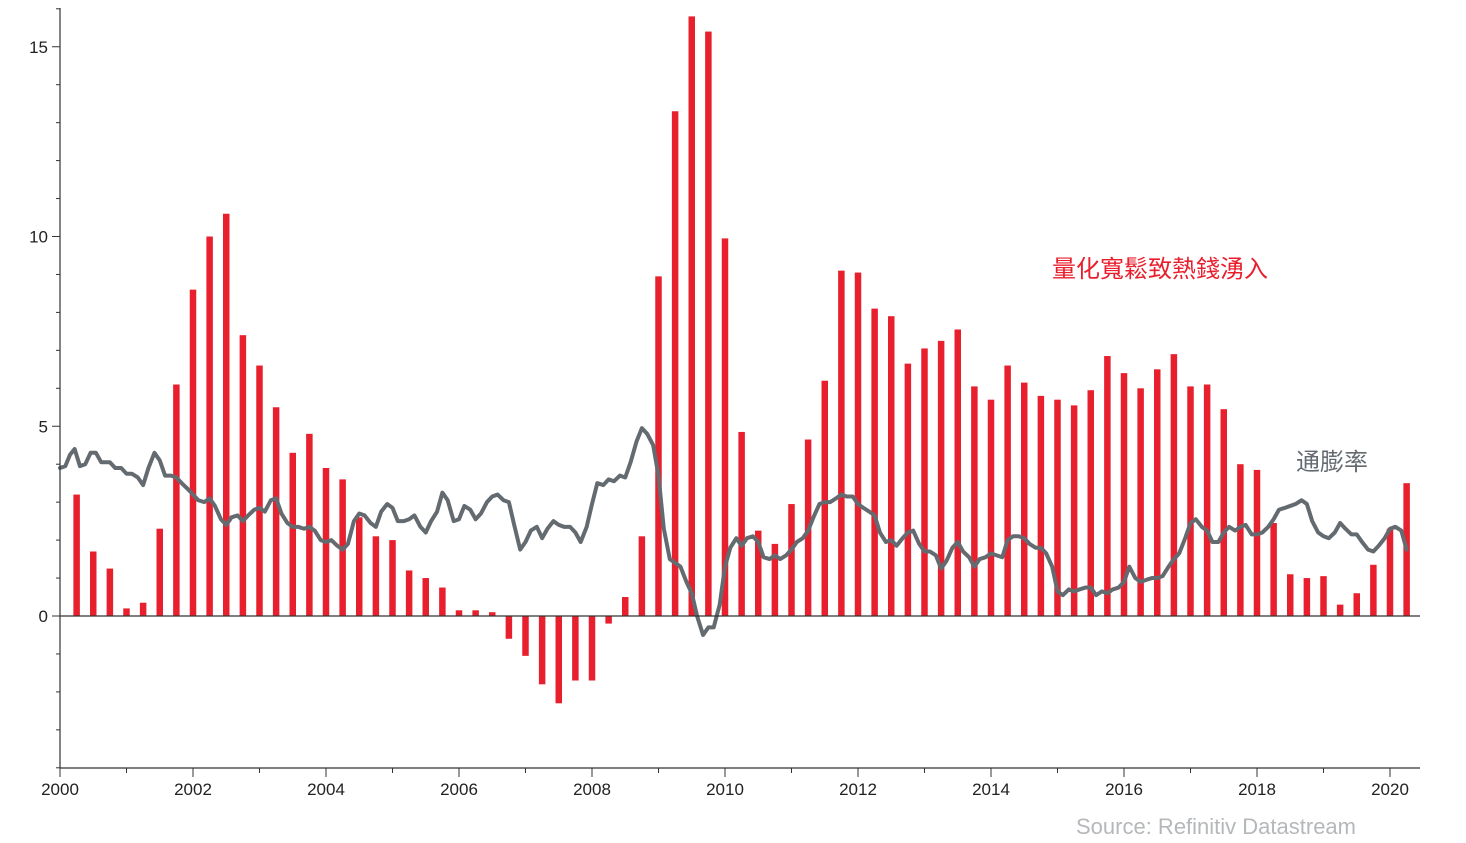  Describe the element at coordinates (991, 789) in the screenshot. I see `x-tick-label: 2014` at that location.